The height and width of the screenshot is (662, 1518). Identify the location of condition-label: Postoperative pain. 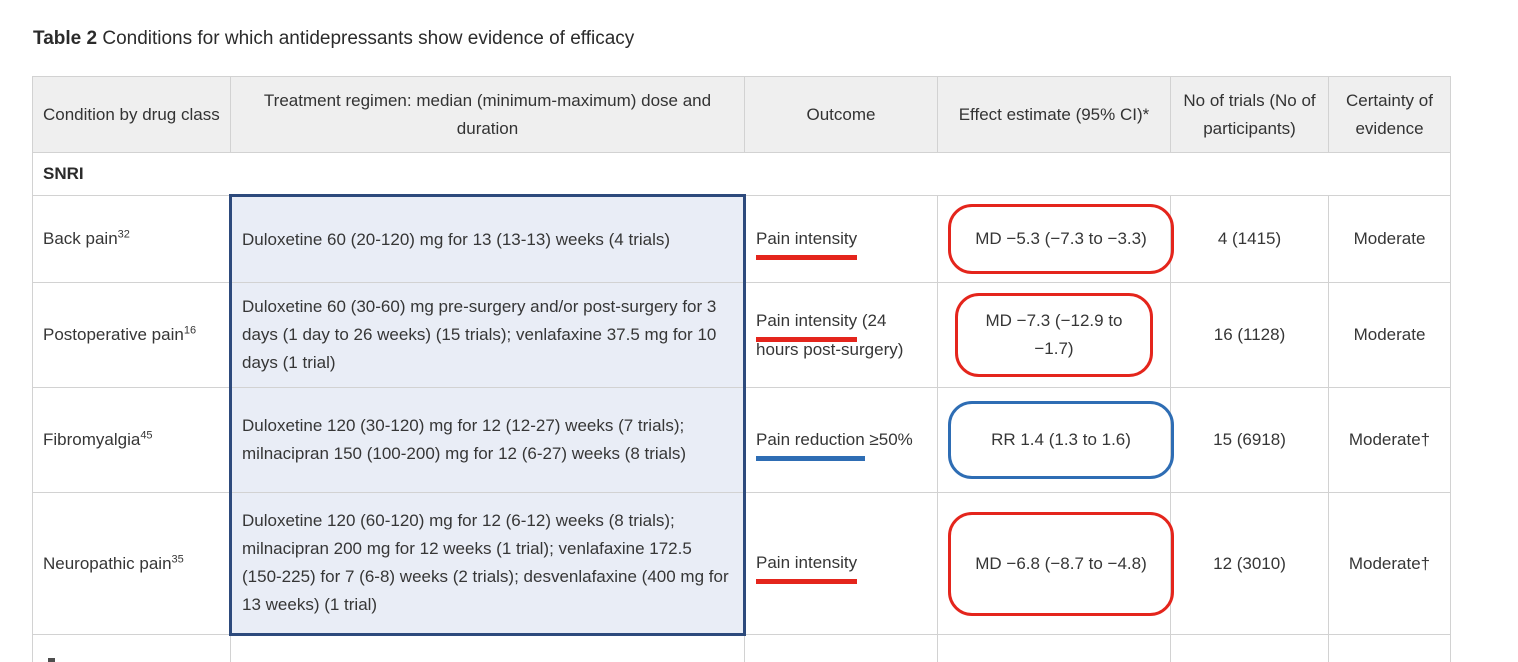
(113, 334).